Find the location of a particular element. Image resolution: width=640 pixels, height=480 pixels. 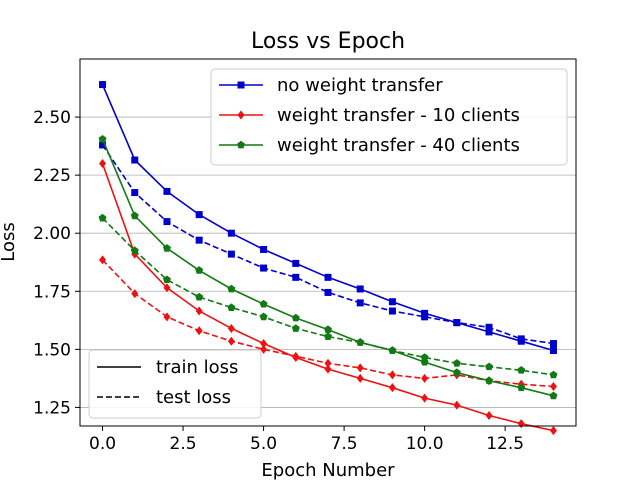

x-tick-label: 10.0 is located at coordinates (425, 444).